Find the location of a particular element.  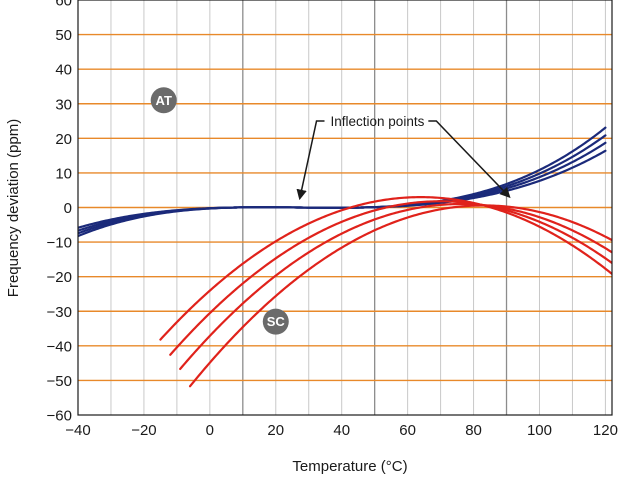

y-tick-label: 10 is located at coordinates (63, 173).